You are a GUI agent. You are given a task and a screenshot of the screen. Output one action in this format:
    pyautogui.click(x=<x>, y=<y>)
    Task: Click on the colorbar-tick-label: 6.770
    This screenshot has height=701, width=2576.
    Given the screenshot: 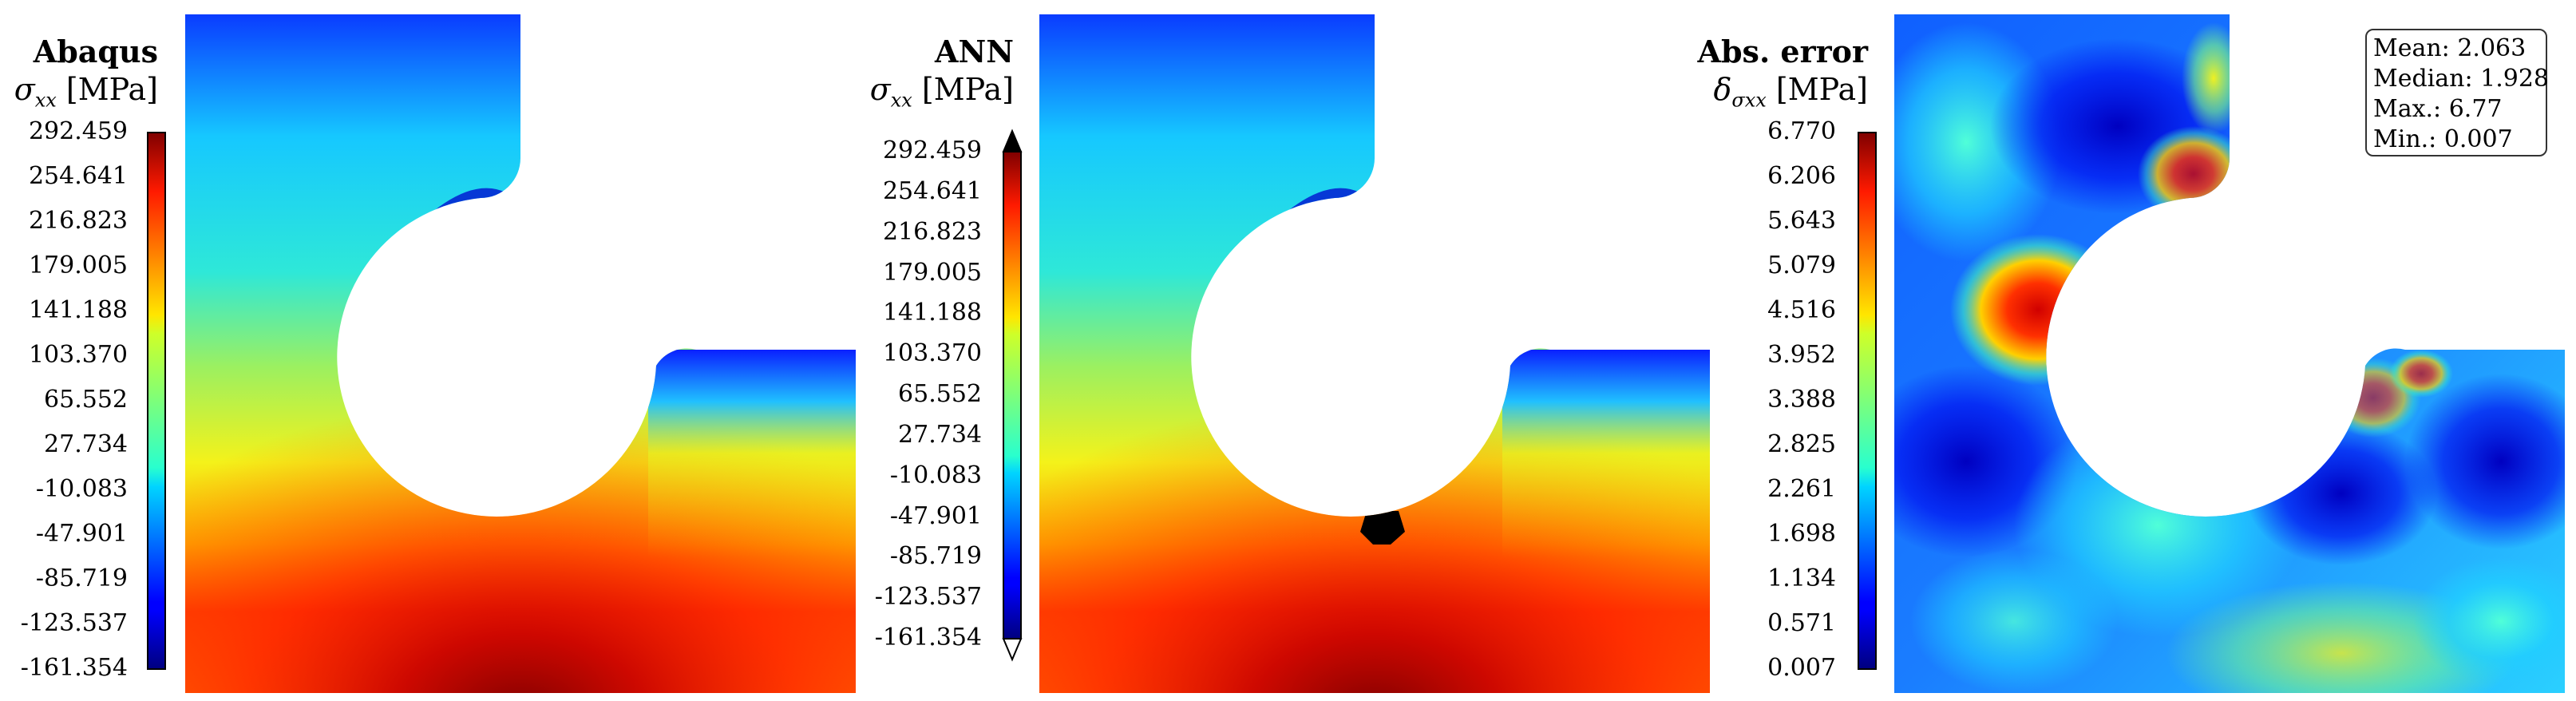 What is the action you would take?
    pyautogui.click(x=1801, y=131)
    